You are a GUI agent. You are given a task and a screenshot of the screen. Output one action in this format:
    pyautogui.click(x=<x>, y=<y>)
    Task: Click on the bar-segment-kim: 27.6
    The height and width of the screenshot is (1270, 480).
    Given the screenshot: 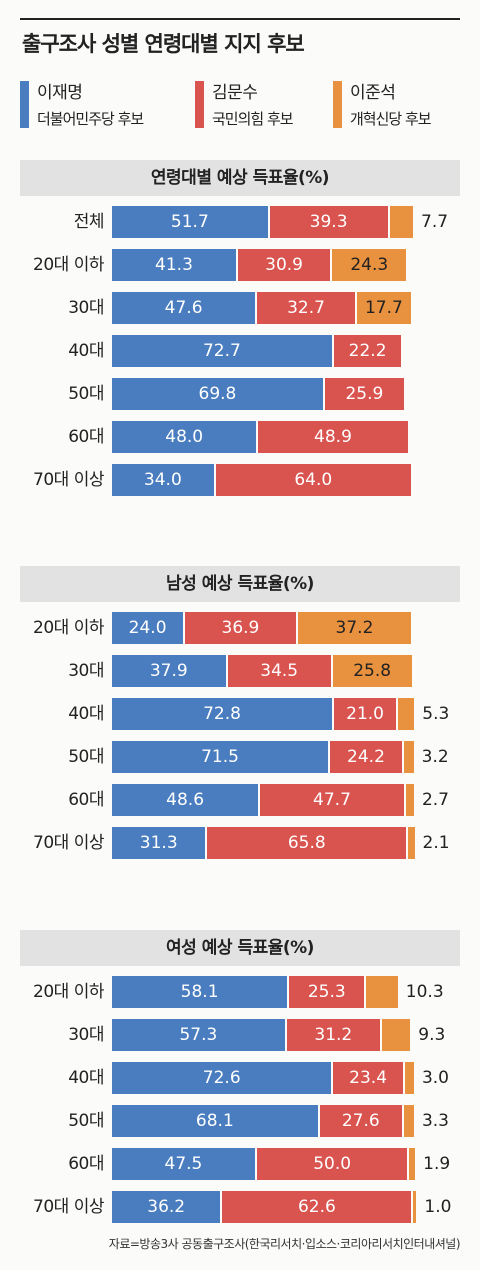 What is the action you would take?
    pyautogui.click(x=361, y=1121)
    